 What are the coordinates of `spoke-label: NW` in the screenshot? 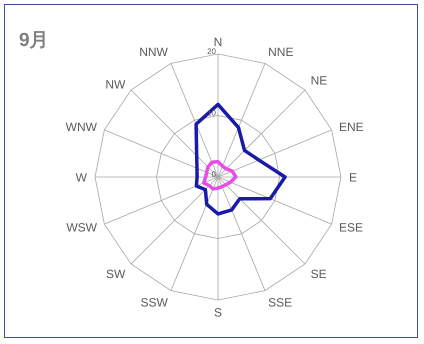 It's located at (115, 85).